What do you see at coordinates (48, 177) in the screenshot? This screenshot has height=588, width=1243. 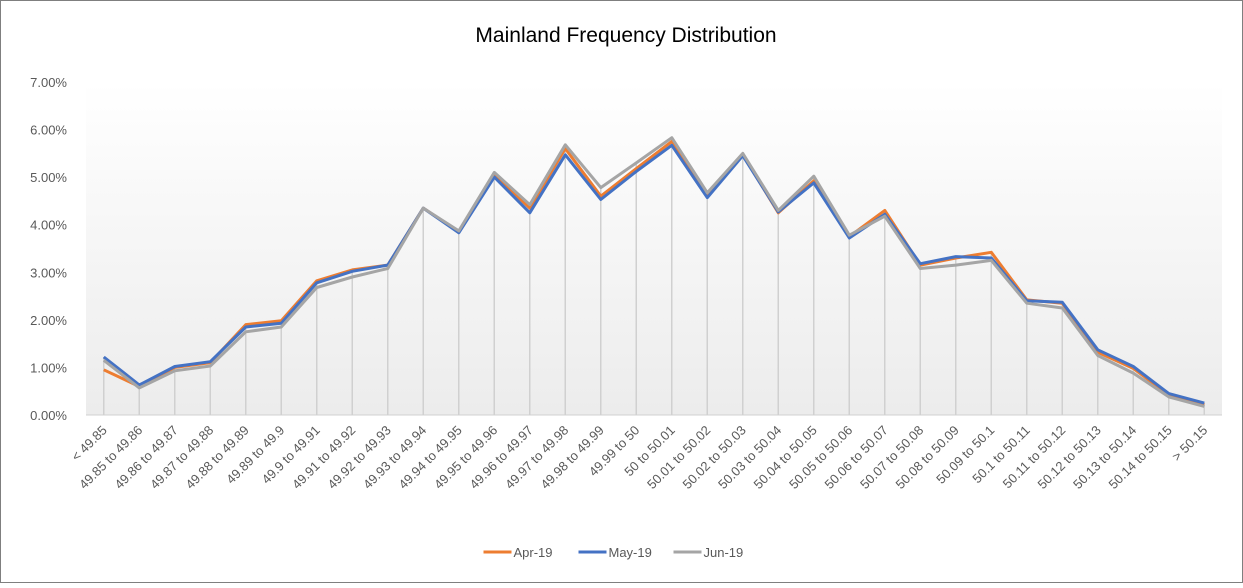 I see `y-tick-label: 5.00%` at bounding box center [48, 177].